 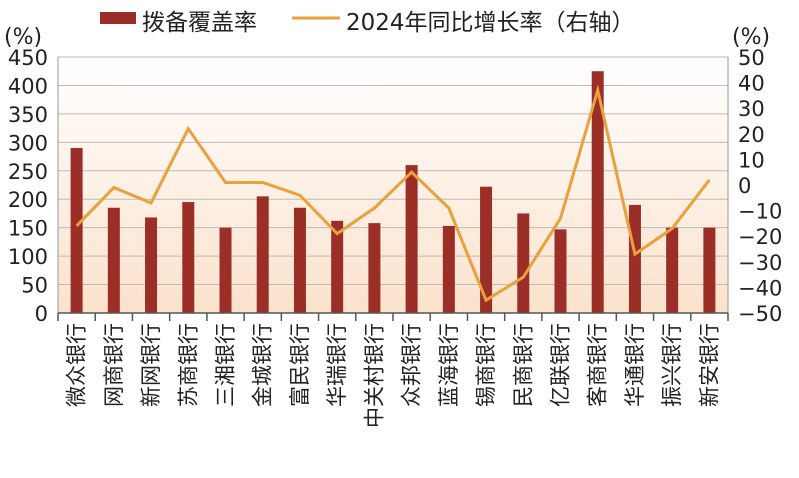 I want to click on right-tick-label: 0, so click(x=744, y=186).